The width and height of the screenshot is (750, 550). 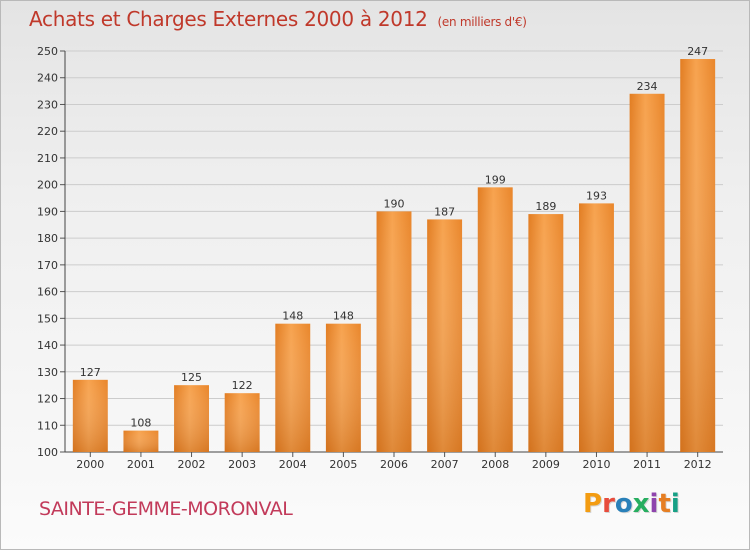 What do you see at coordinates (647, 86) in the screenshot?
I see `data-label: 234` at bounding box center [647, 86].